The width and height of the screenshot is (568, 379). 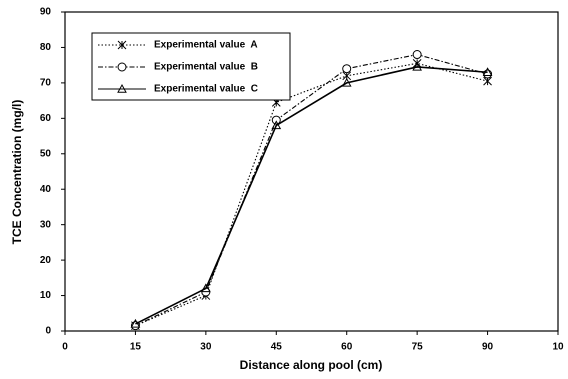 What do you see at coordinates (46, 12) in the screenshot?
I see `y-tick-label: 90` at bounding box center [46, 12].